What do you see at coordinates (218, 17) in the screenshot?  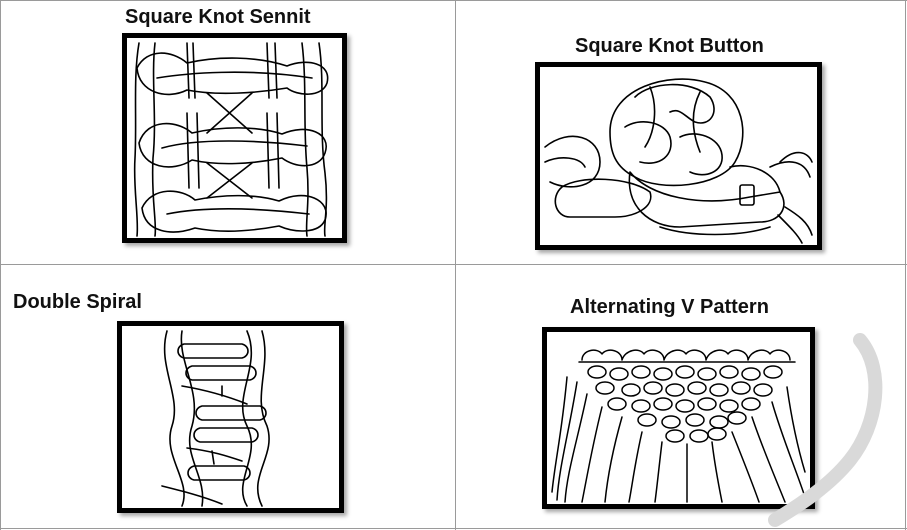 I see `cell-title-square-knot-sennit: Square Knot Sennit` at bounding box center [218, 17].